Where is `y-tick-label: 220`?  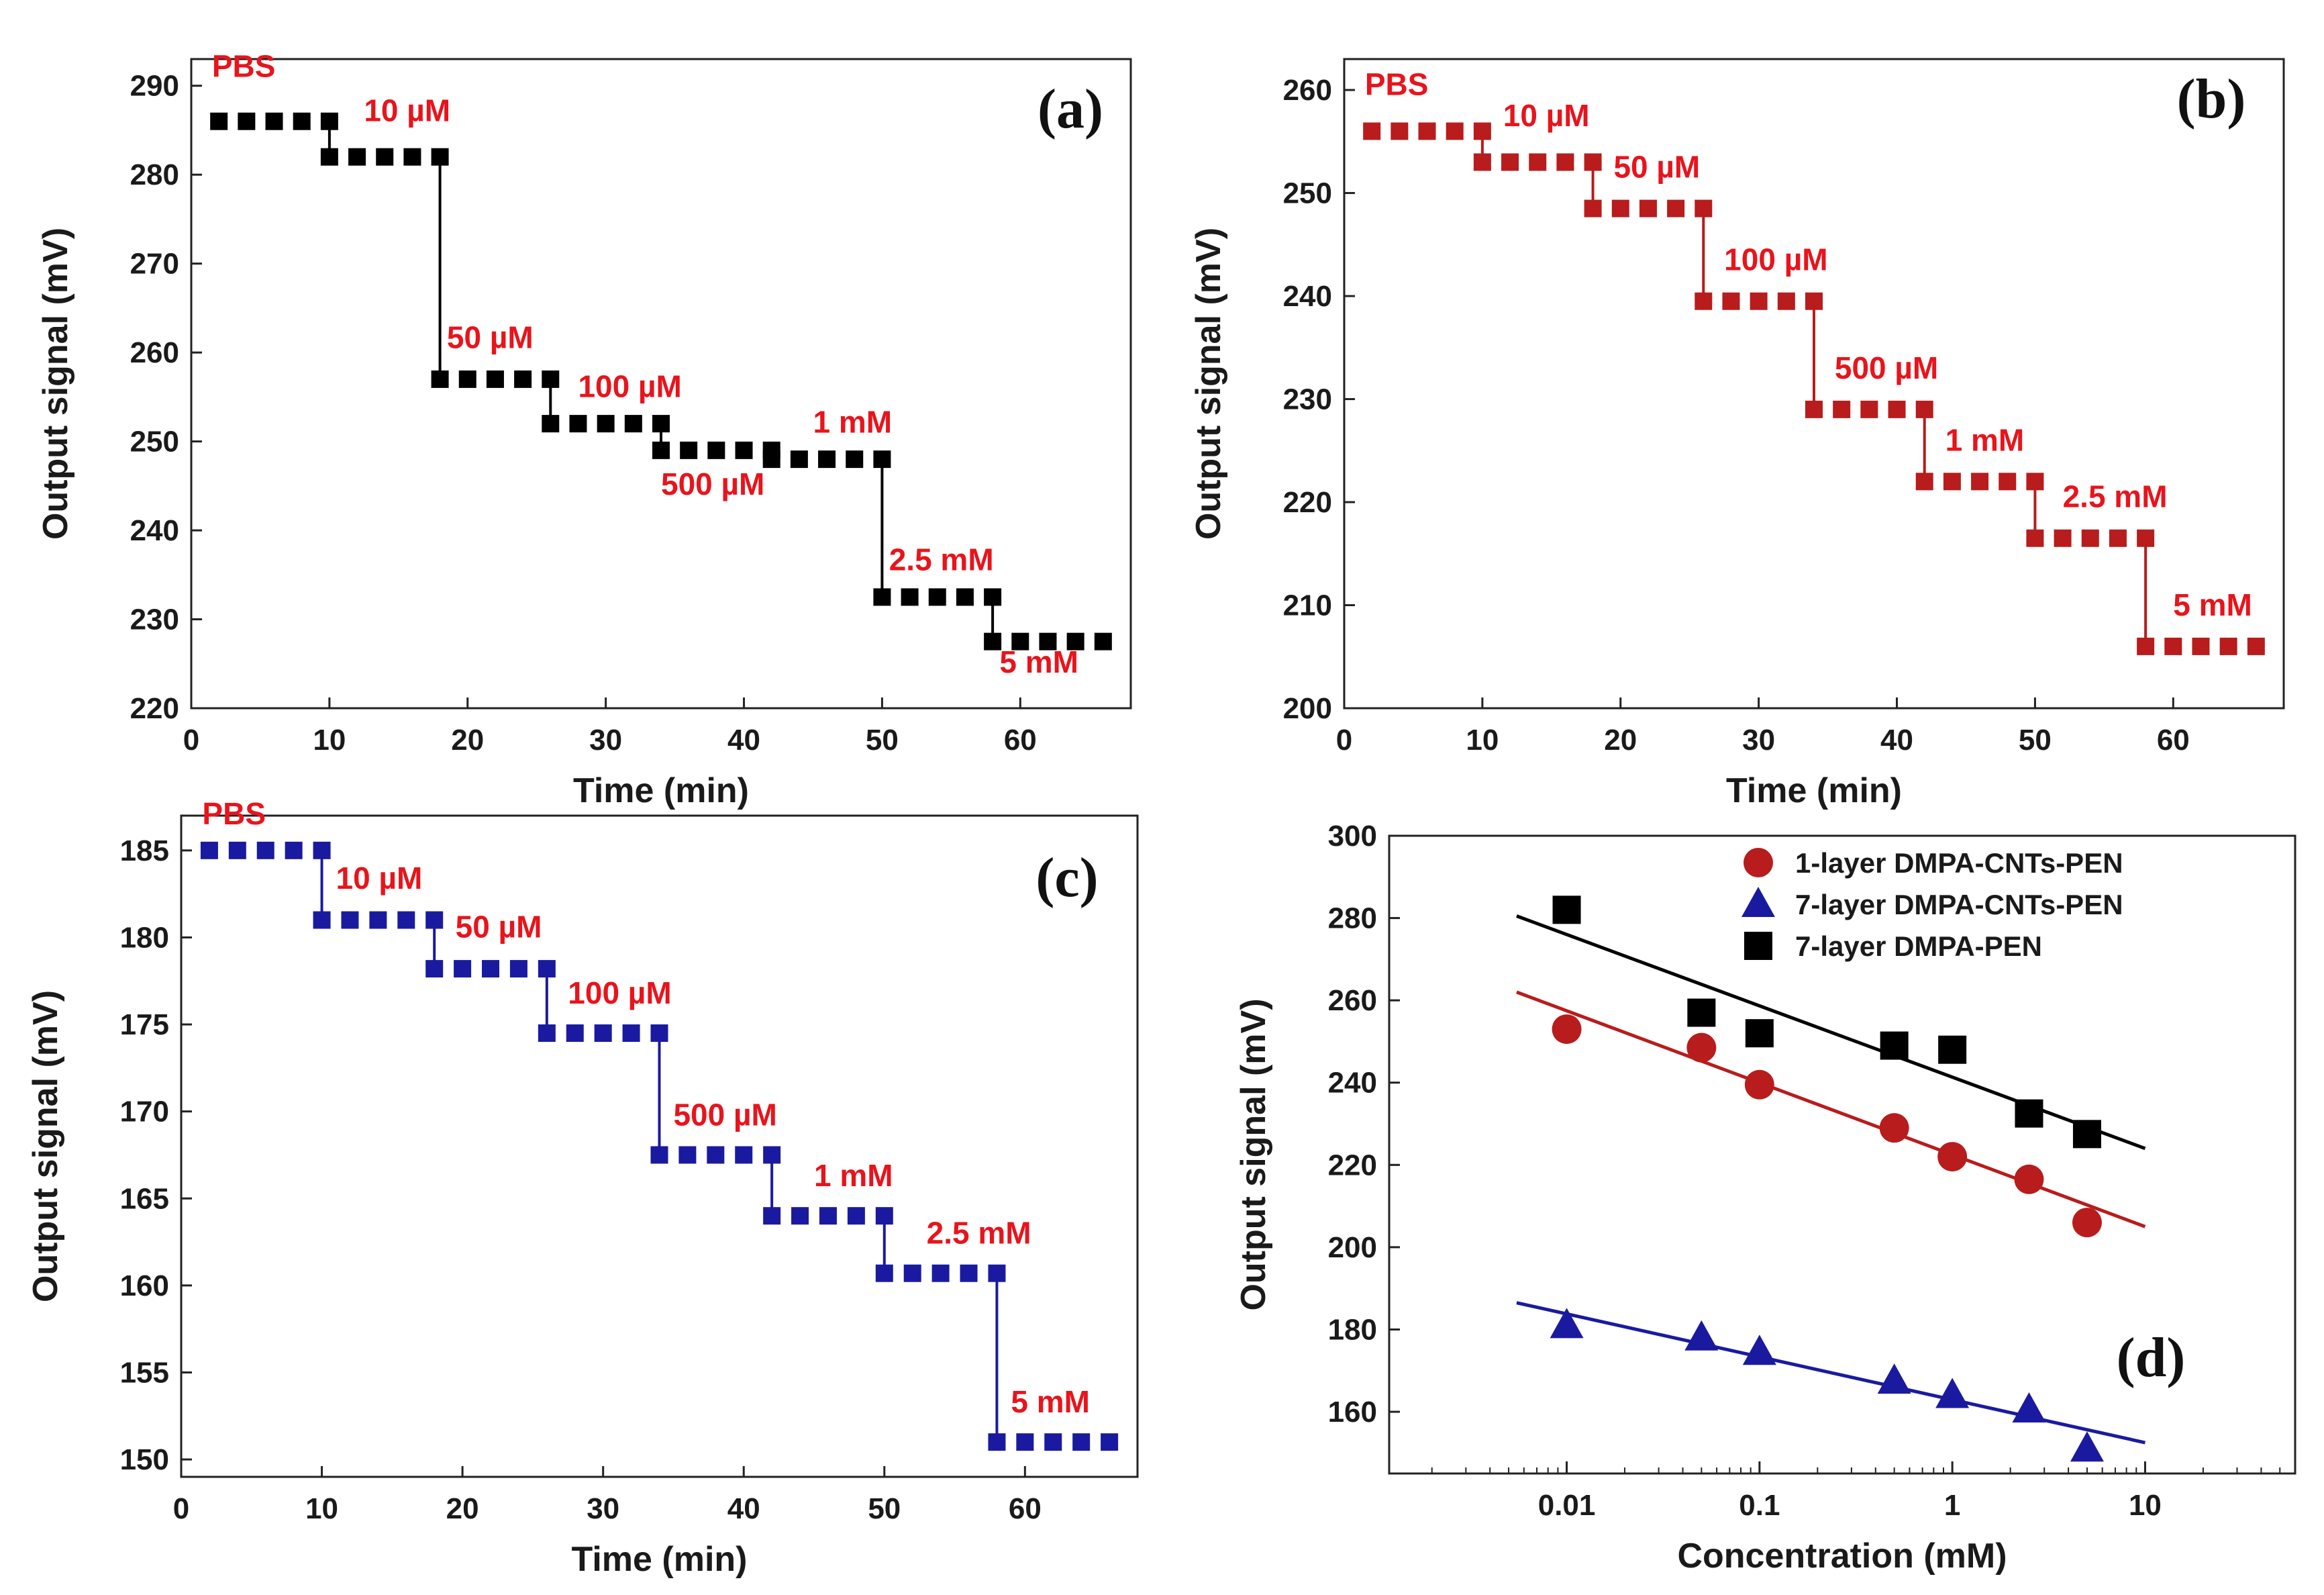
y-tick-label: 220 is located at coordinates (154, 708).